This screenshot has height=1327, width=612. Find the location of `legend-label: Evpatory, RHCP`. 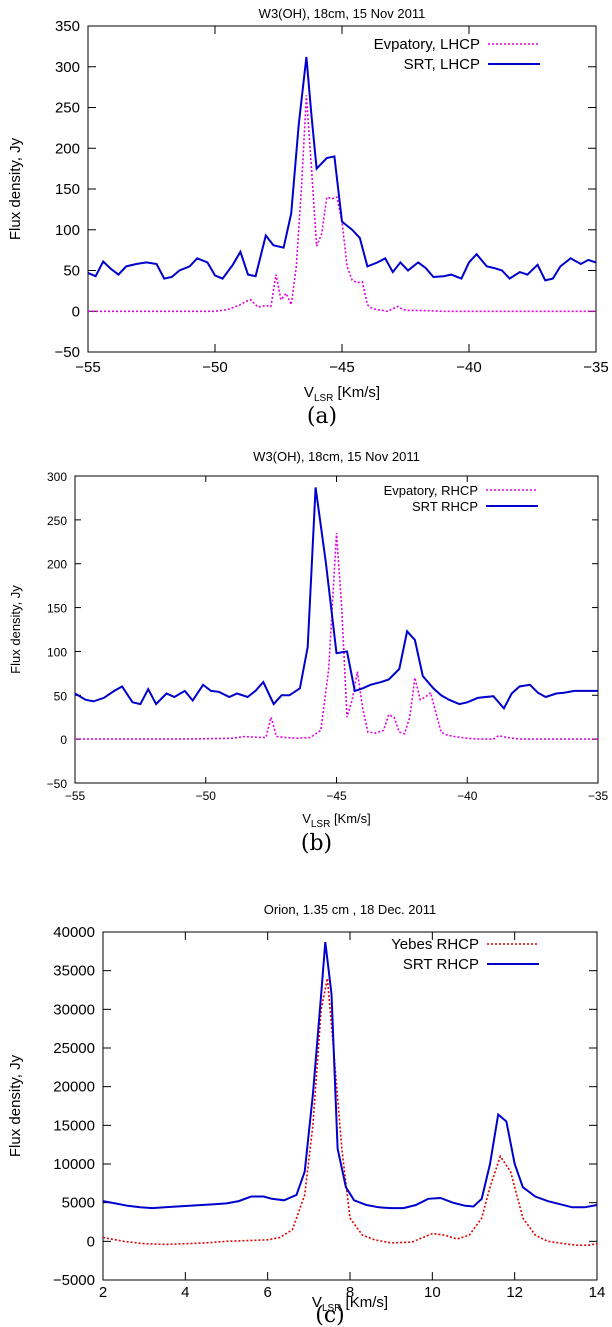

legend-label: Evpatory, RHCP is located at coordinates (431, 490).